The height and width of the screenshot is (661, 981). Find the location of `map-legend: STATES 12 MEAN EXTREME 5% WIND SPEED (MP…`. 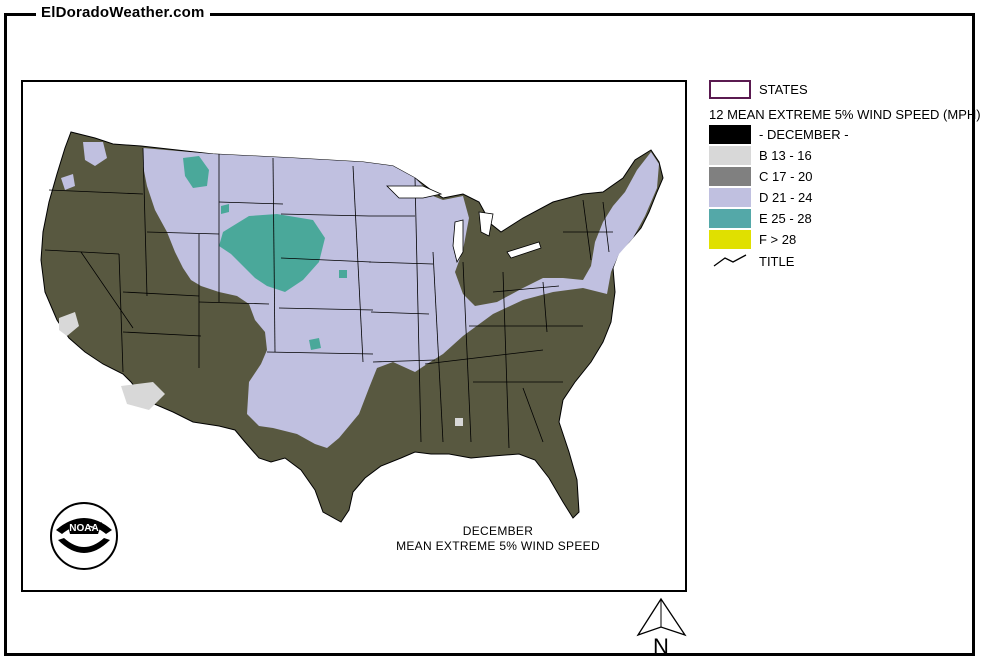

map-legend: STATES 12 MEAN EXTREME 5% WIND SPEED (MP… is located at coordinates (845, 180).